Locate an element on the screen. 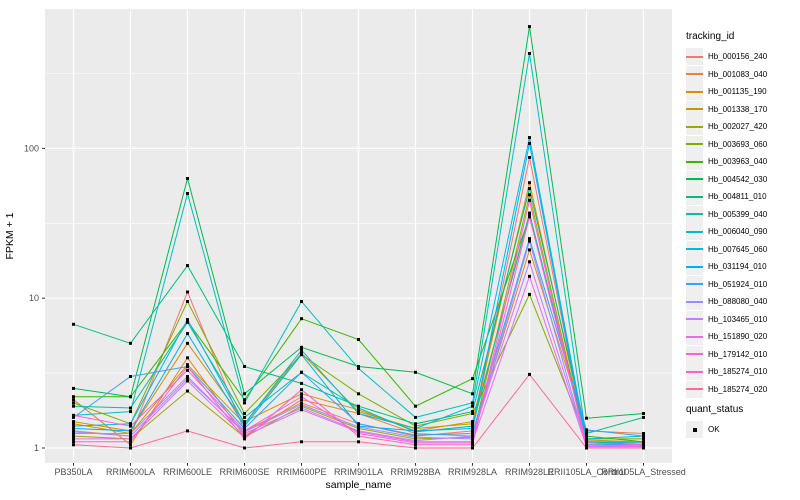 The width and height of the screenshot is (800, 500). legend-item: Hb_151890_020 is located at coordinates (742, 337).